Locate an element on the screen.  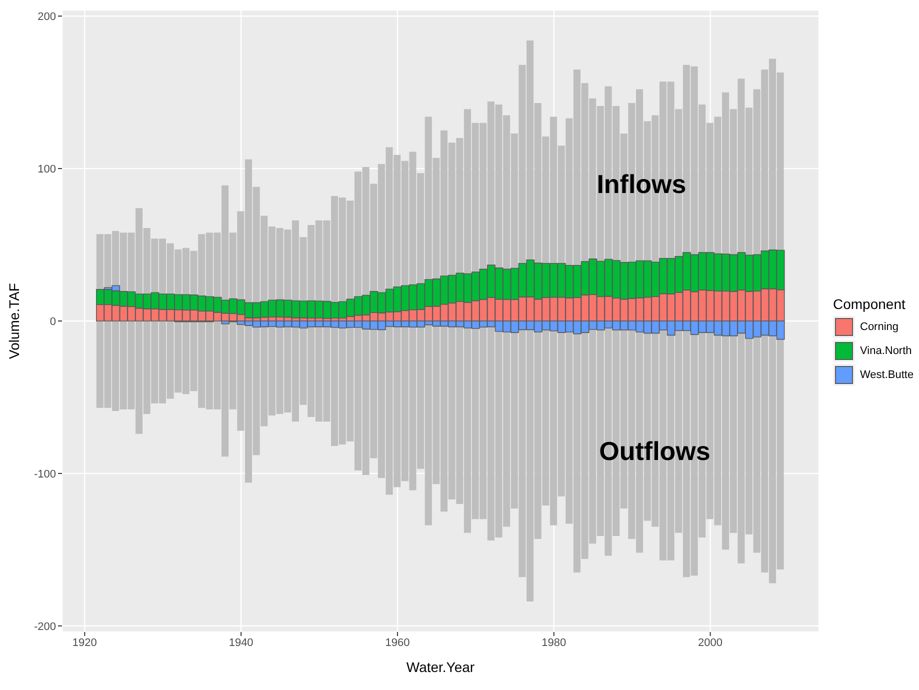
y-tick-label: 200 is located at coordinates (47, 17).